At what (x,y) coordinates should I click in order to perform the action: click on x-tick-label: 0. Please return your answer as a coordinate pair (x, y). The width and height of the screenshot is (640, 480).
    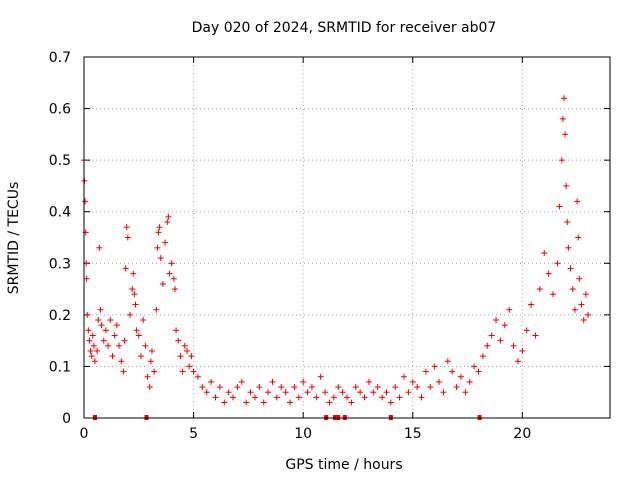
    Looking at the image, I should click on (84, 434).